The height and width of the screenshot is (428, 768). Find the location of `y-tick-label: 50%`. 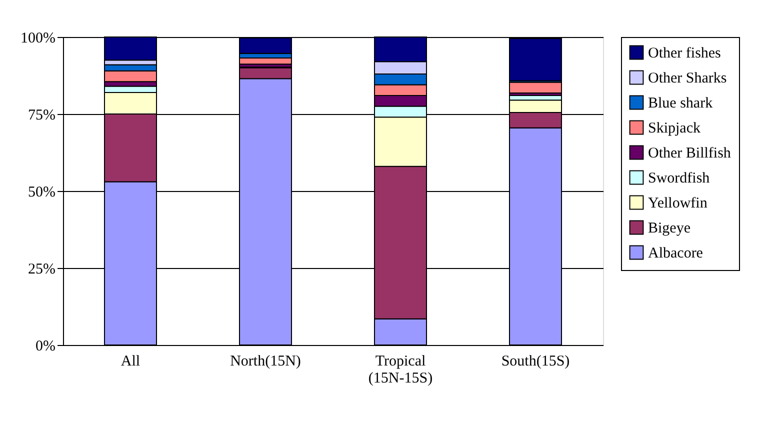

y-tick-label: 50% is located at coordinates (42, 192).